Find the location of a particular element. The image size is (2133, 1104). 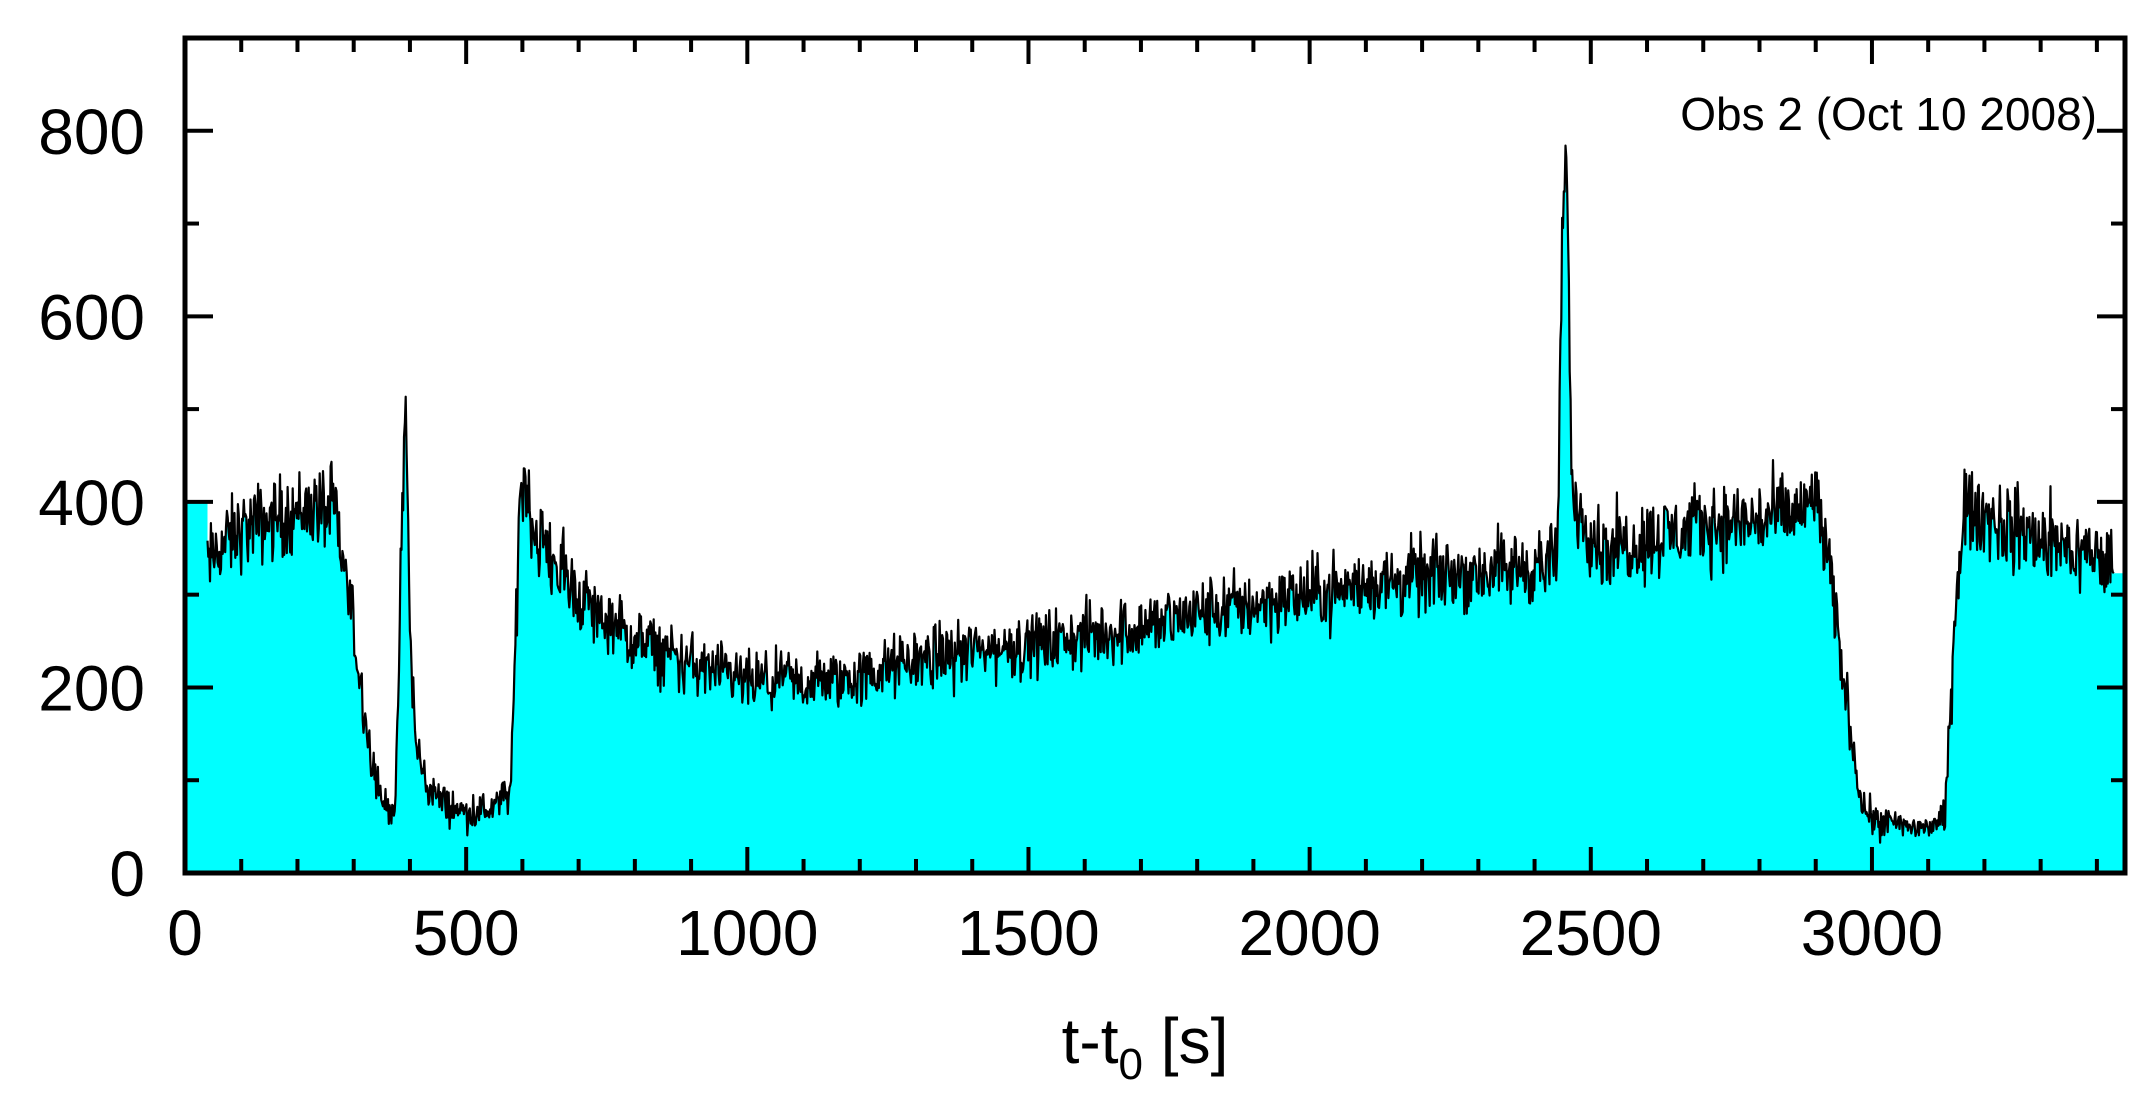

x-tick-label: 2000 is located at coordinates (1309, 933).